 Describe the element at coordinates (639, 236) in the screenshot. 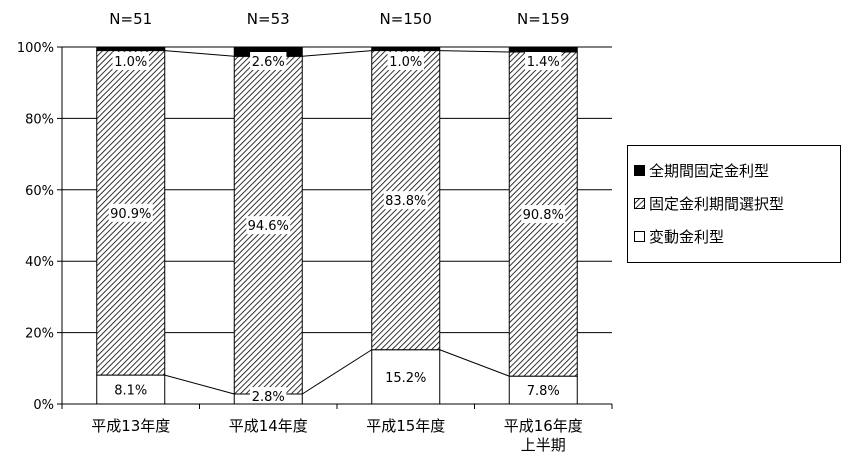

I see `legend-swatch-white` at that location.